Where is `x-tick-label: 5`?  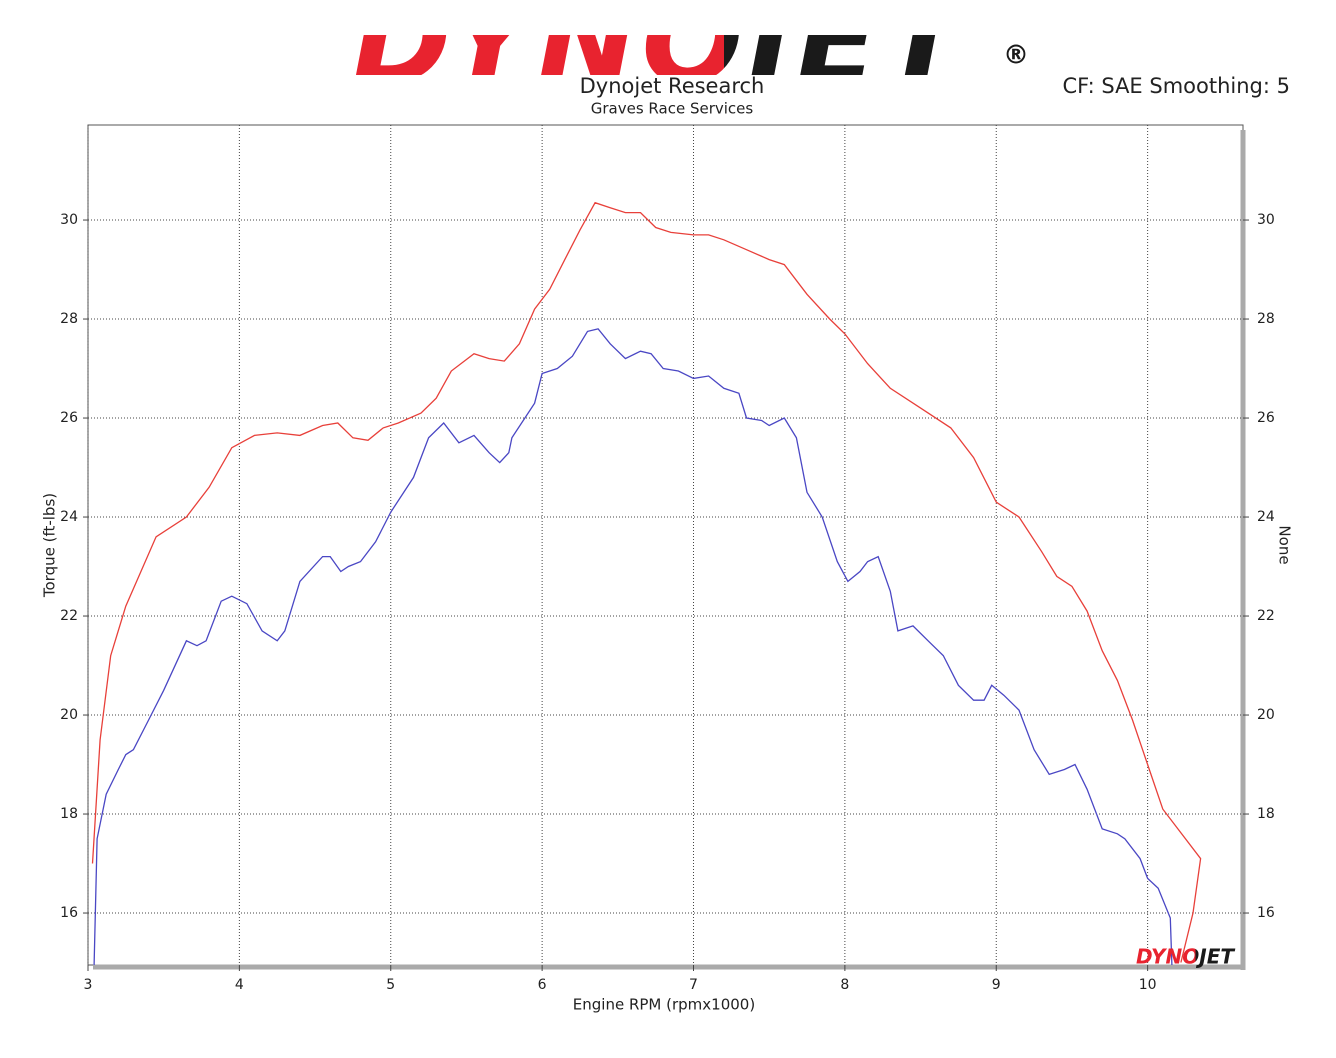 x-tick-label: 5 is located at coordinates (390, 985).